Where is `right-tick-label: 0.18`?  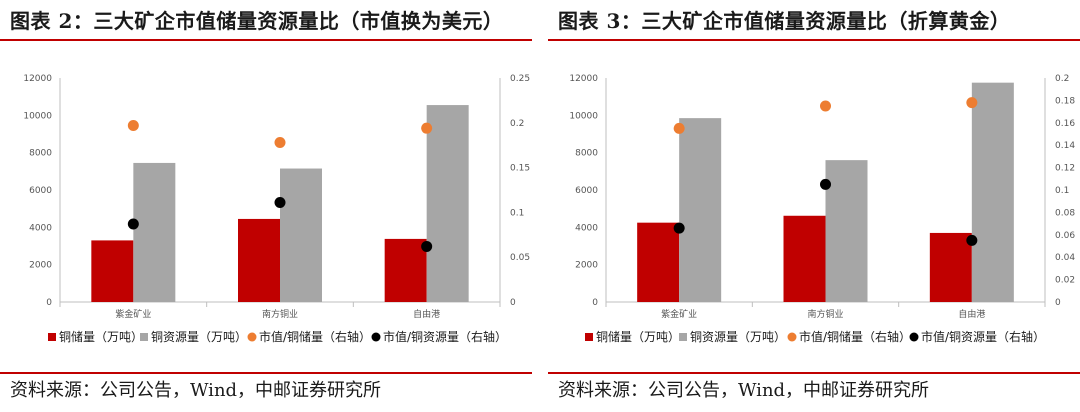 right-tick-label: 0.18 is located at coordinates (1065, 101).